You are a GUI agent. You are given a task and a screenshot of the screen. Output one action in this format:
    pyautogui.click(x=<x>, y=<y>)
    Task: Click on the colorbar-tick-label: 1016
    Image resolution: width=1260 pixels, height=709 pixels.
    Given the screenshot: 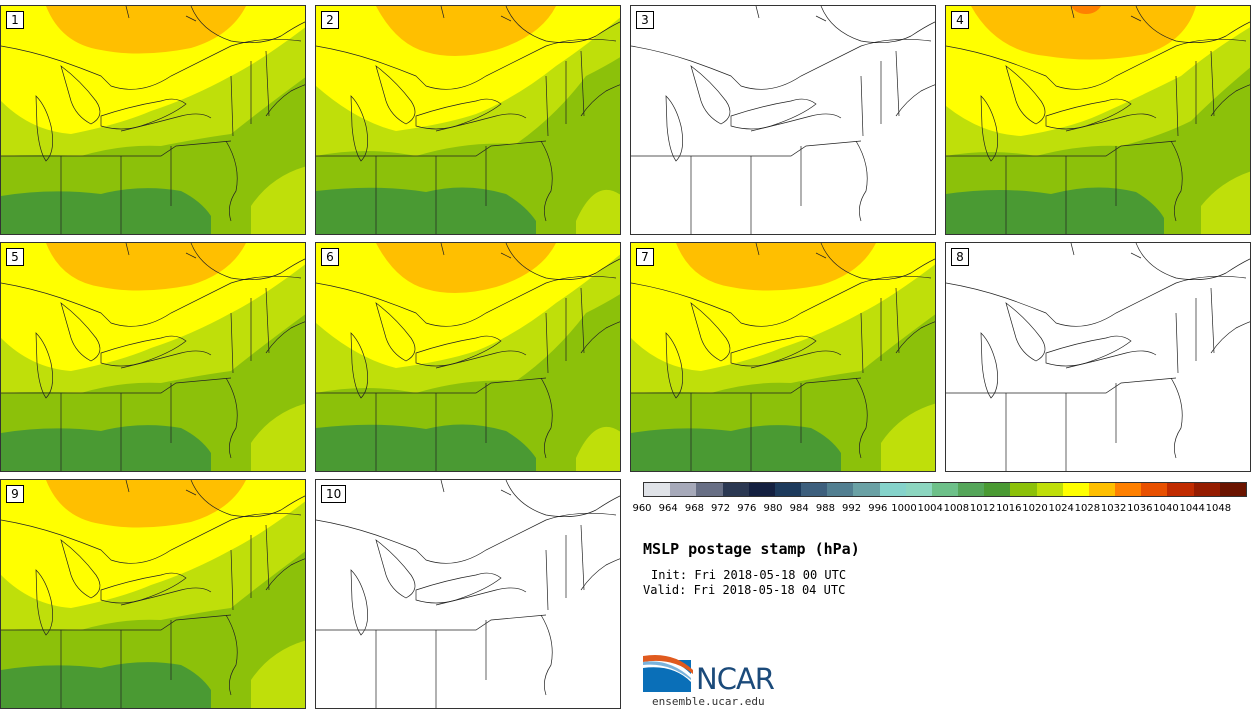 What is the action you would take?
    pyautogui.click(x=1009, y=508)
    